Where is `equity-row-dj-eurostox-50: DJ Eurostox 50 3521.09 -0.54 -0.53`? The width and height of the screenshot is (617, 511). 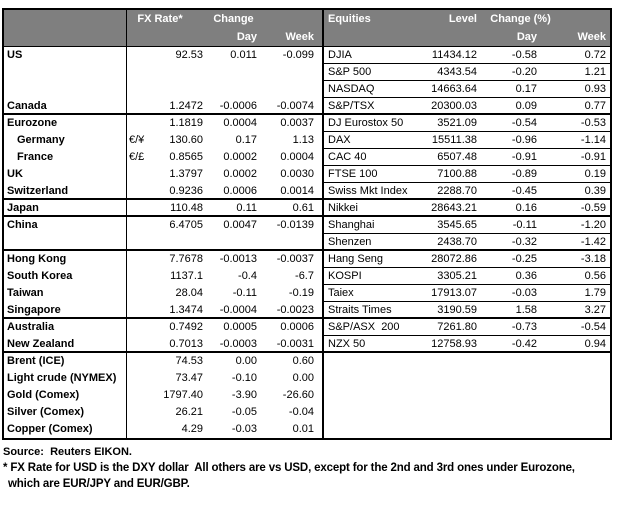
equity-row-dj-eurostox-50: DJ Eurostox 50 3521.09 -0.54 -0.53 is located at coordinates (466, 123).